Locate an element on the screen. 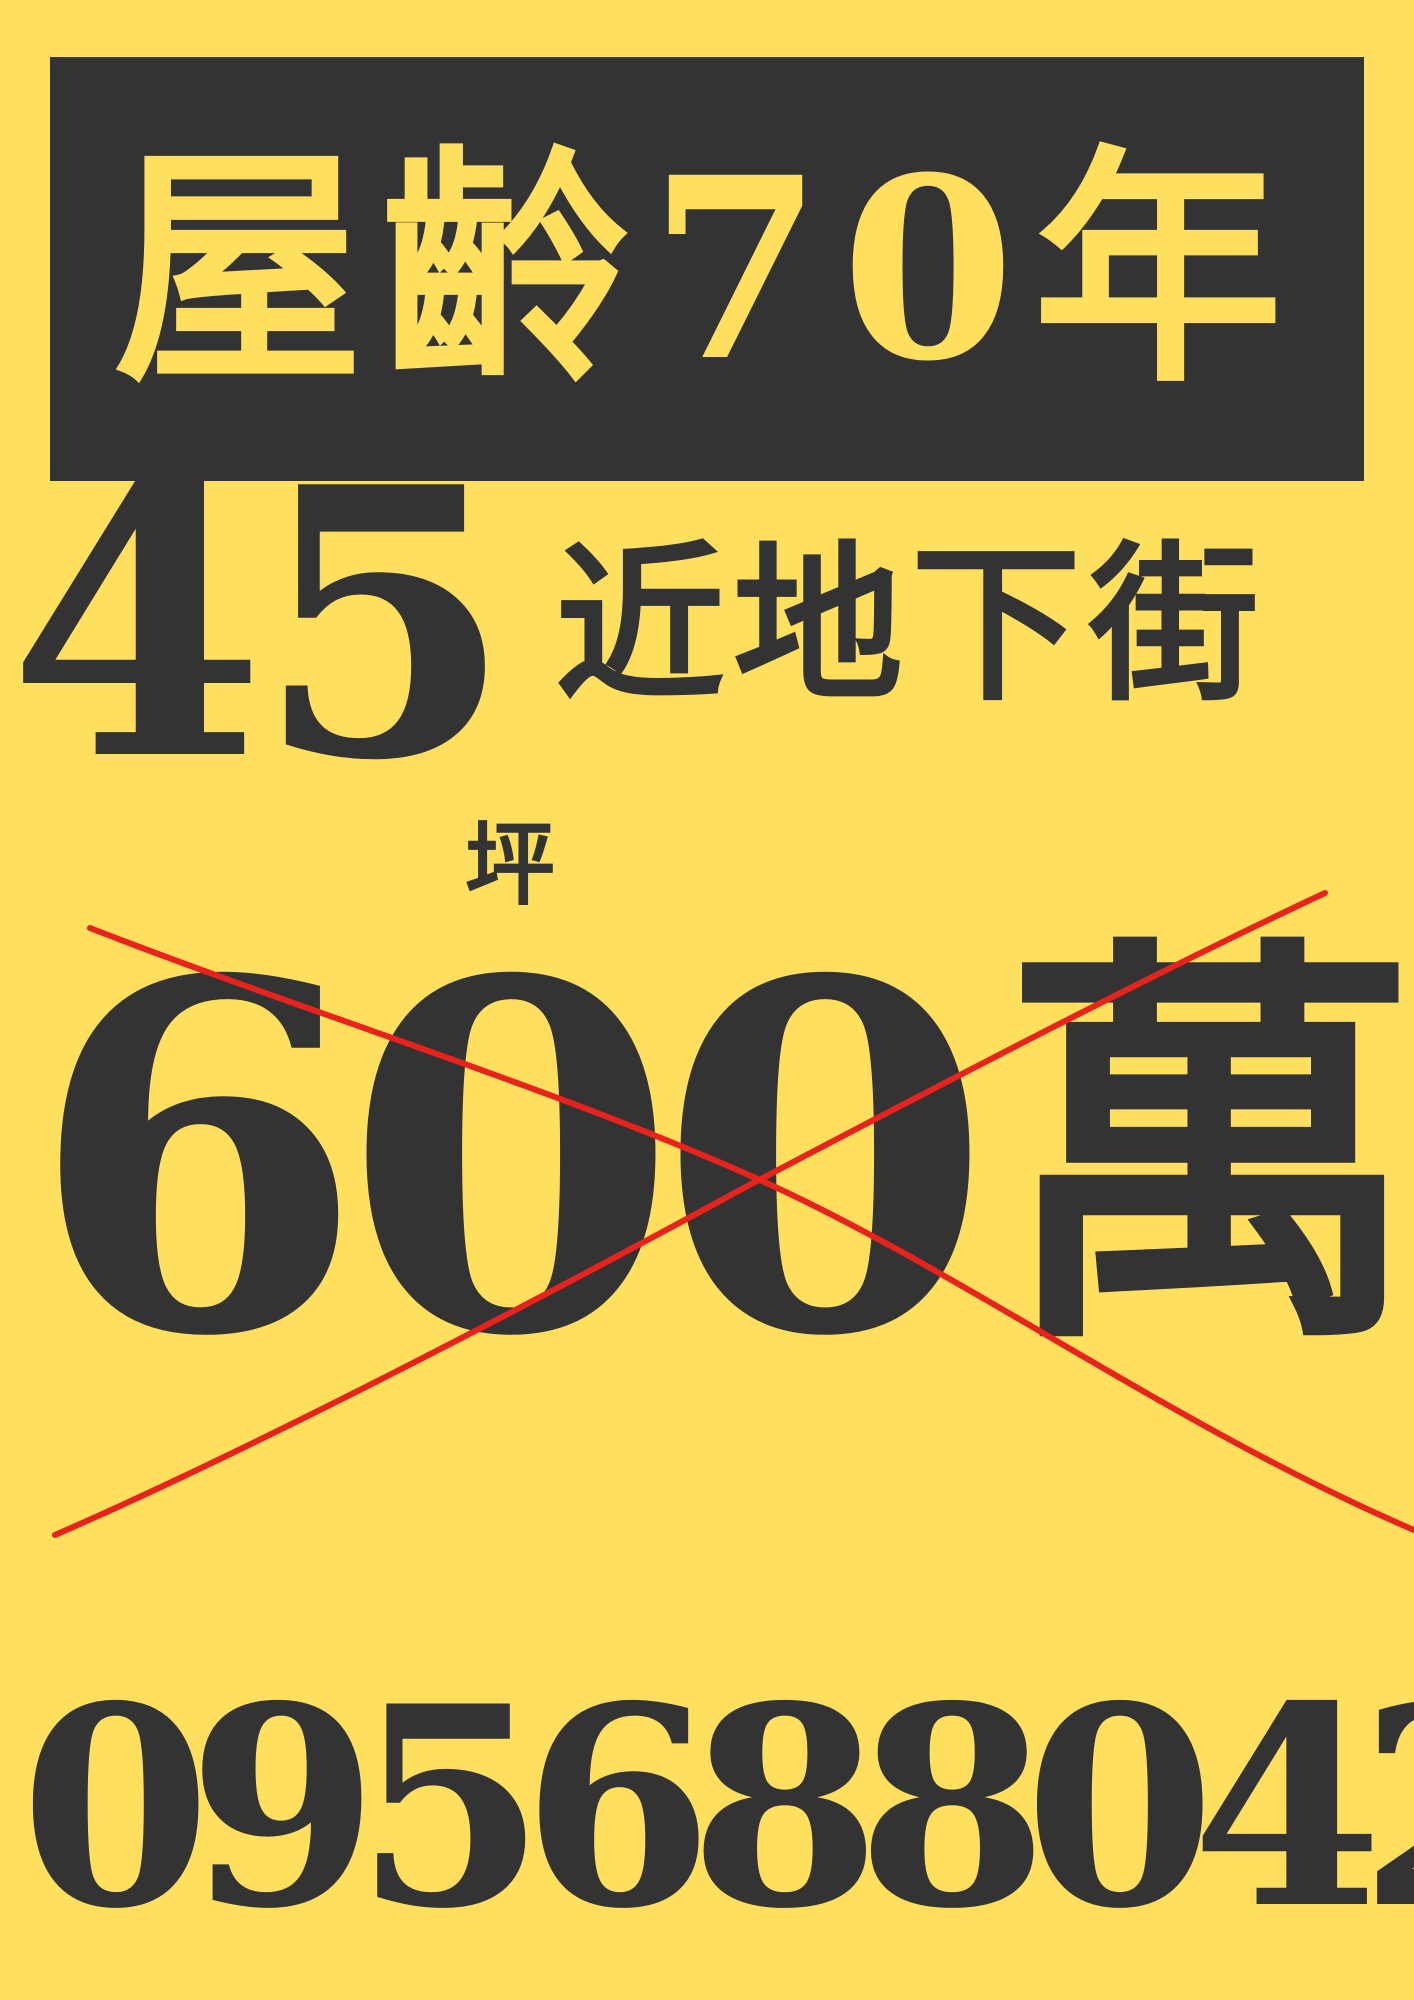  price-unit: 萬 is located at coordinates (1207, 1149).